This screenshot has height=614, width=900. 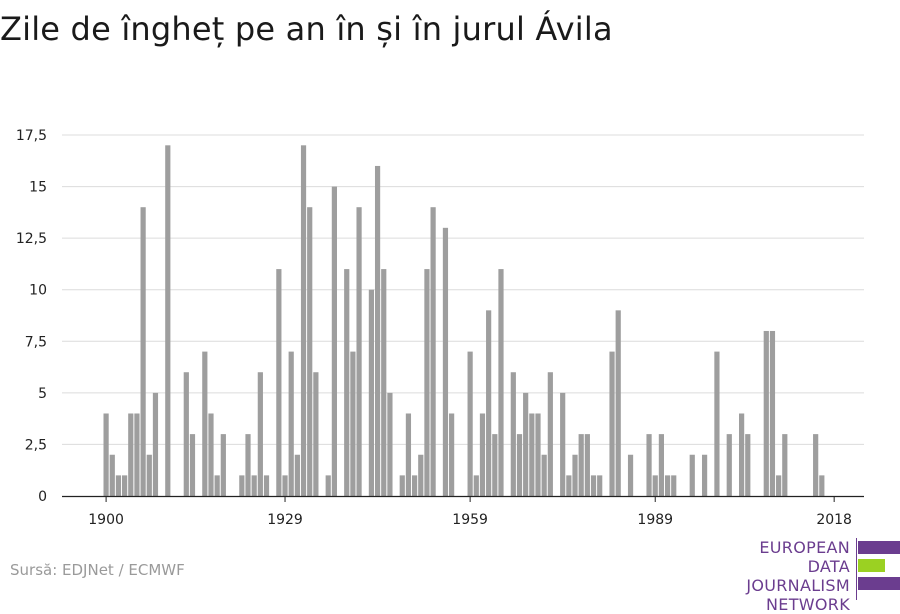 I want to click on bar-1944, so click(x=377, y=330).